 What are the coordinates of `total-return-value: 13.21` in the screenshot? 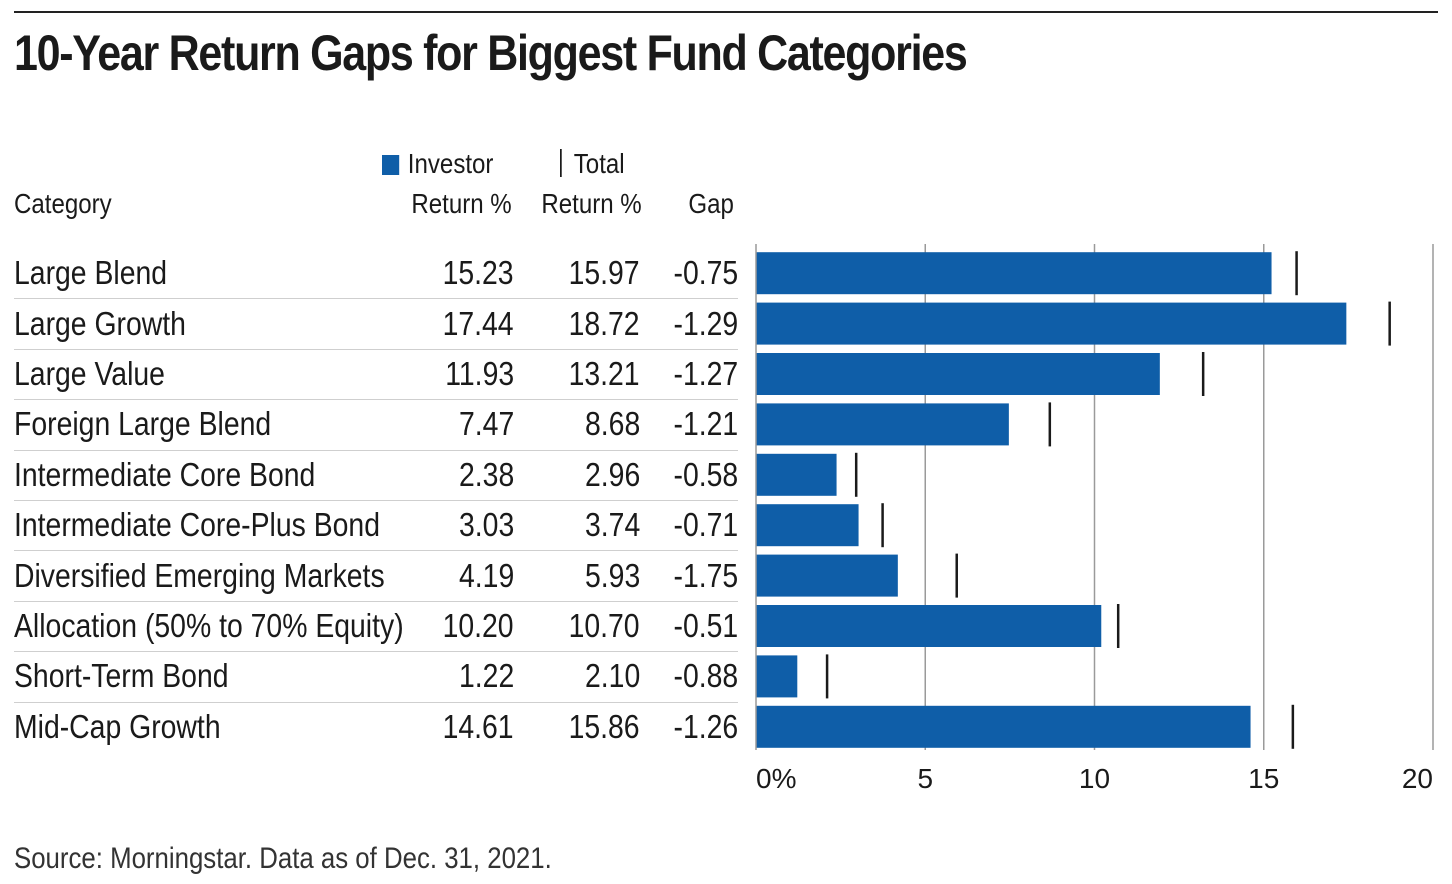 It's located at (604, 373).